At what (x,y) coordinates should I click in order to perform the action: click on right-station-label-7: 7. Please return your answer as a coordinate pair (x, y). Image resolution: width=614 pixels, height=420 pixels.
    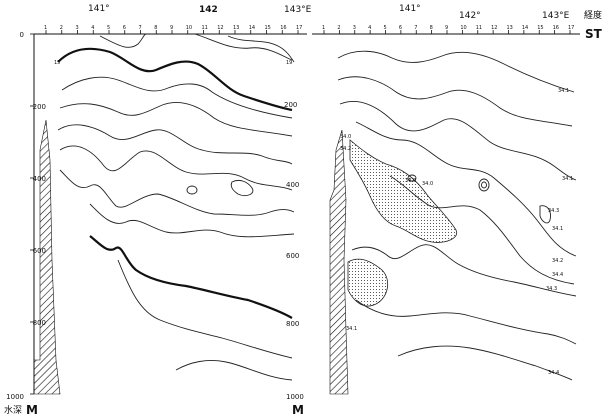
    Looking at the image, I should click on (415, 28).